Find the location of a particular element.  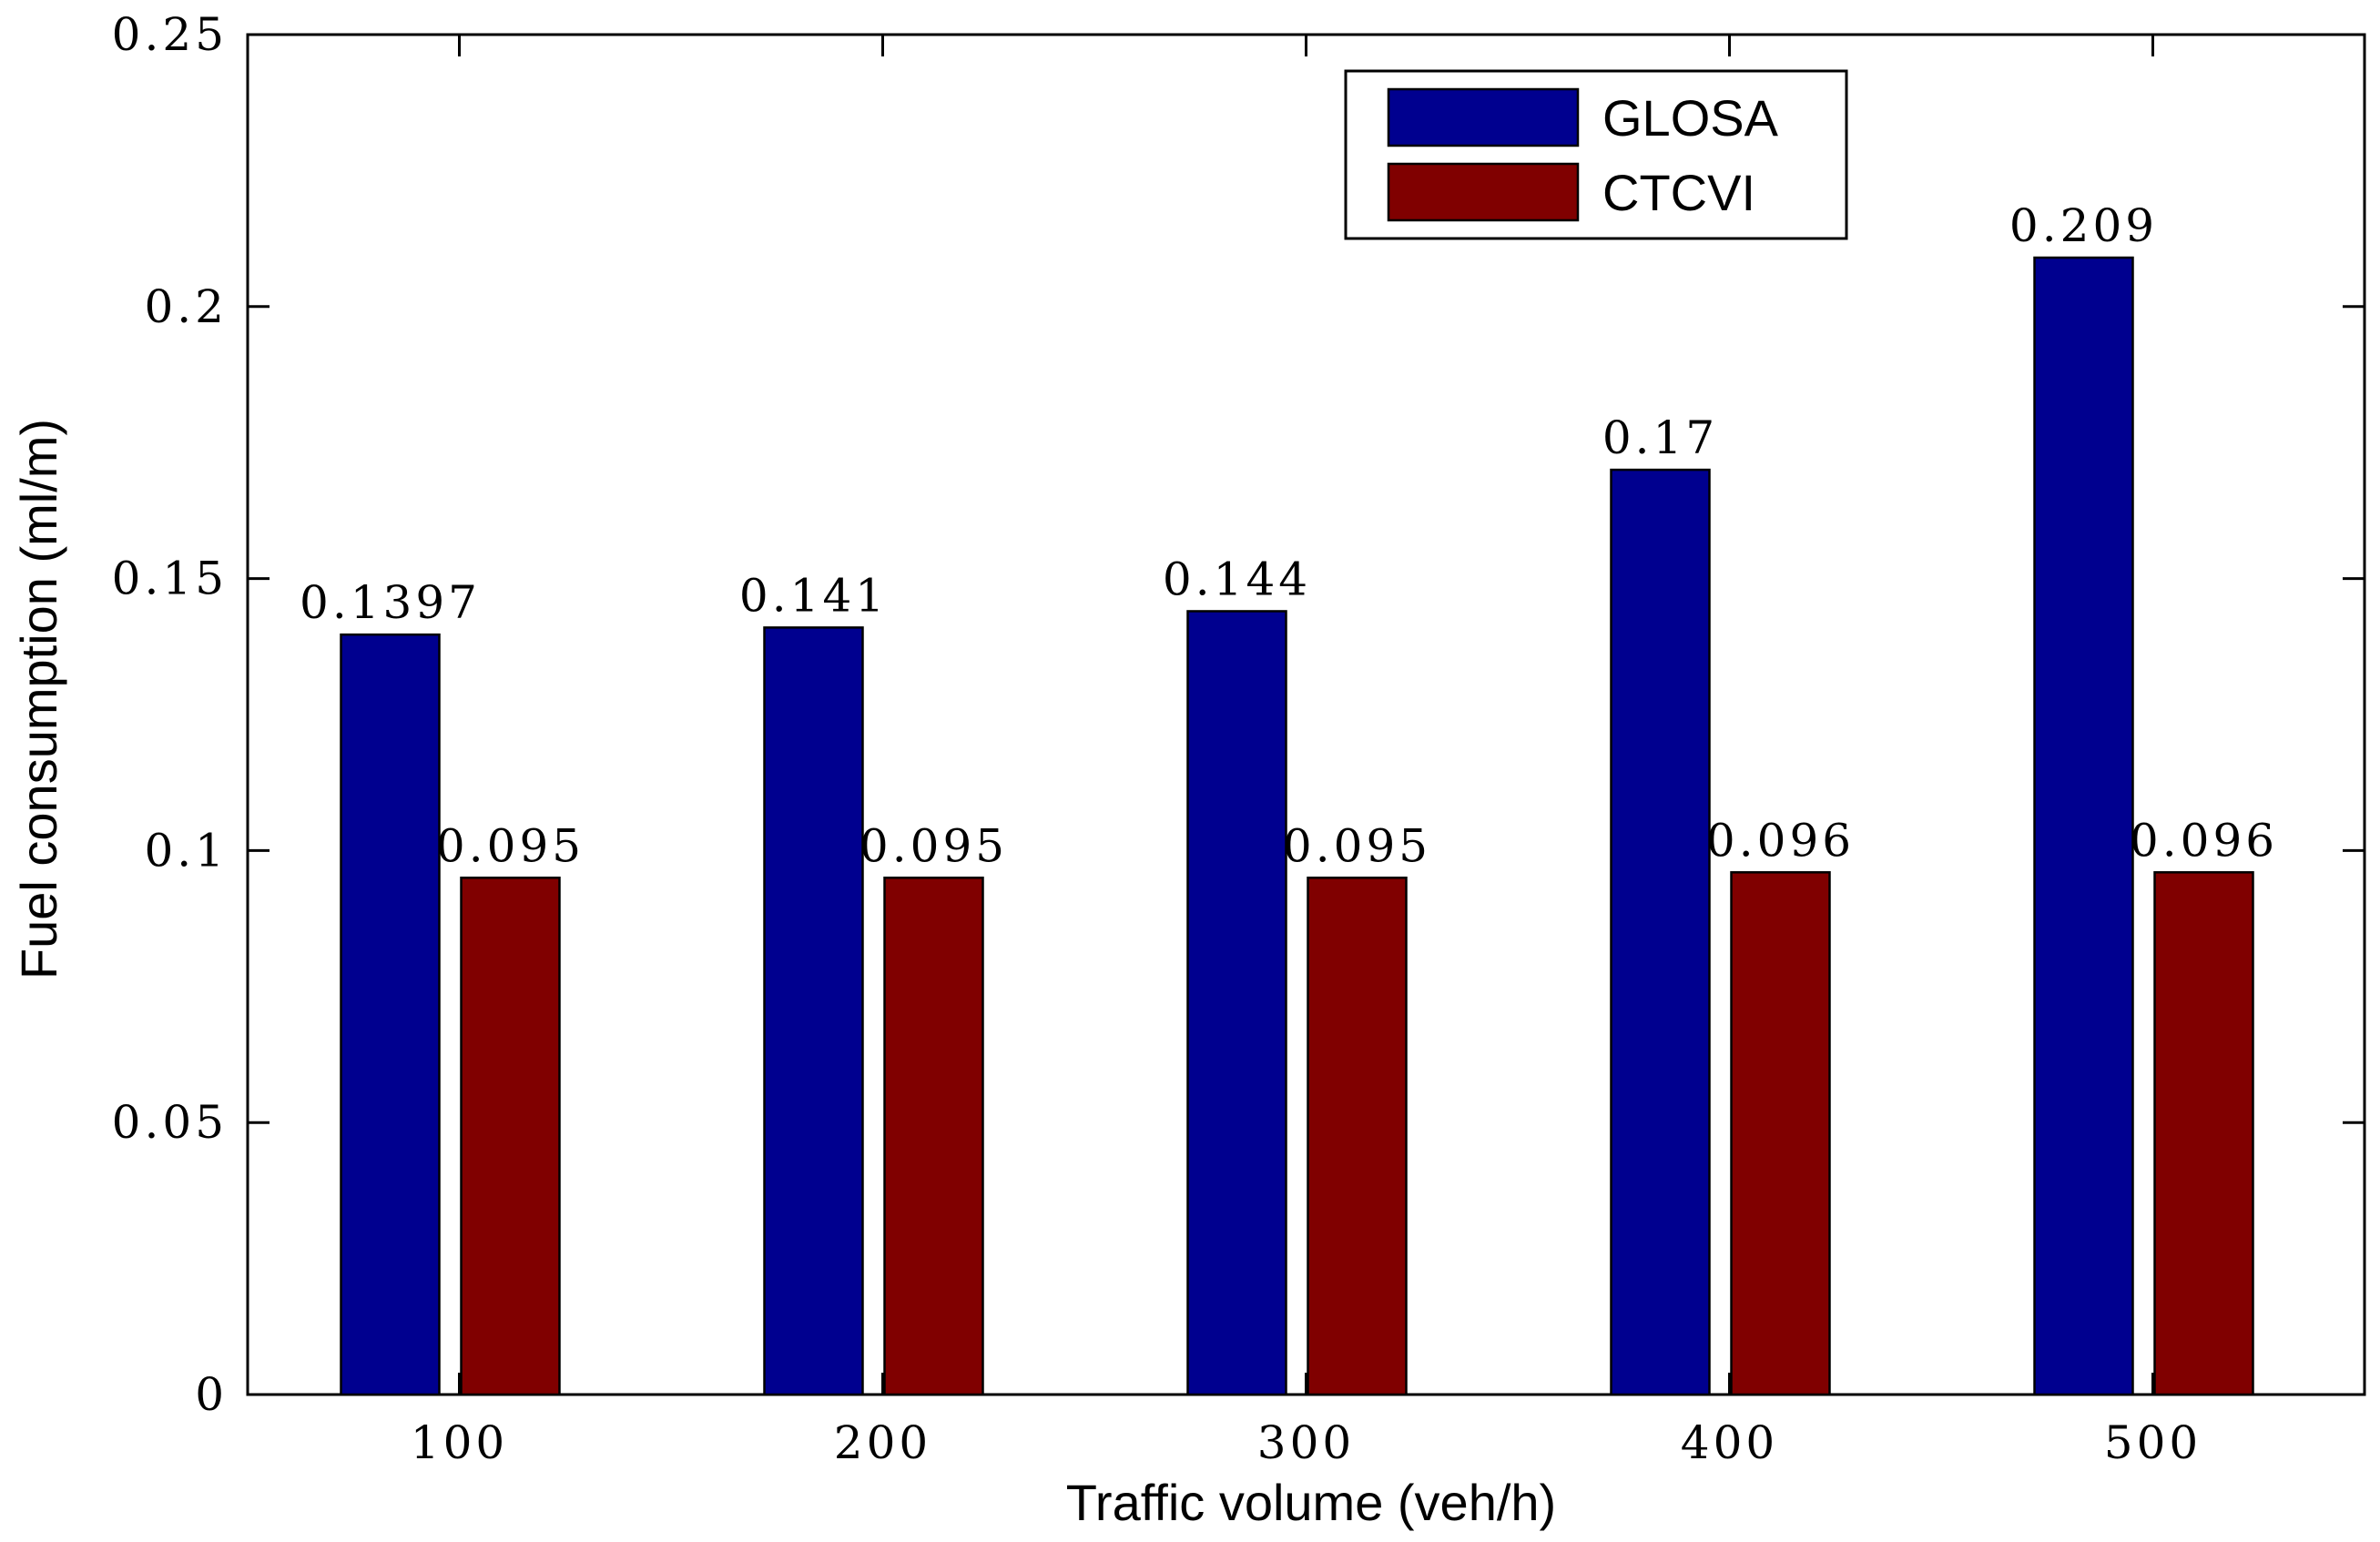

y-tick-label: 0.25 is located at coordinates (170, 34).